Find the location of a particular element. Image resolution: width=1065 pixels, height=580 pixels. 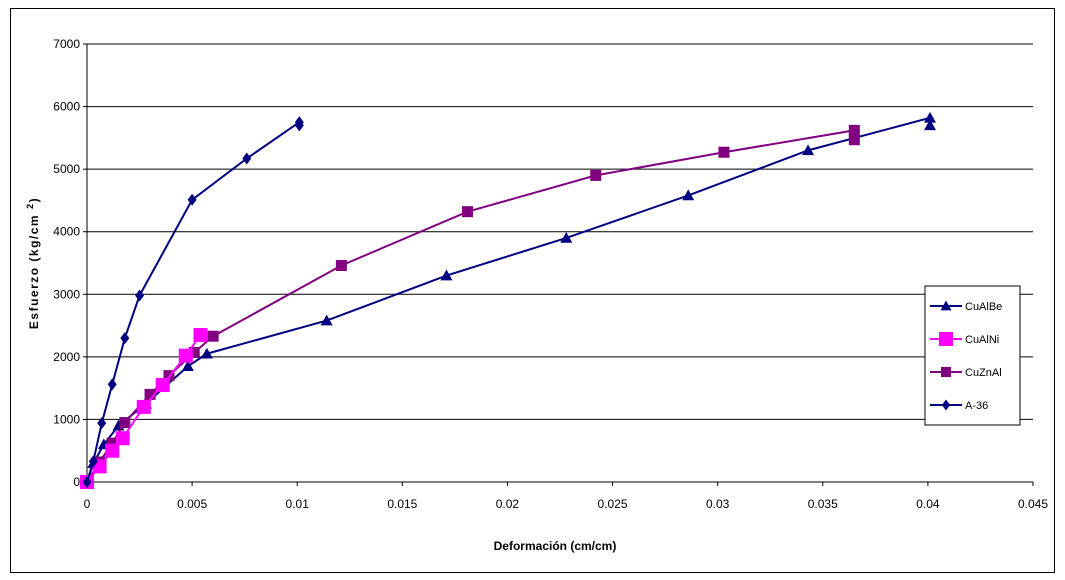

y-tick-label: 5000 is located at coordinates (66, 169).